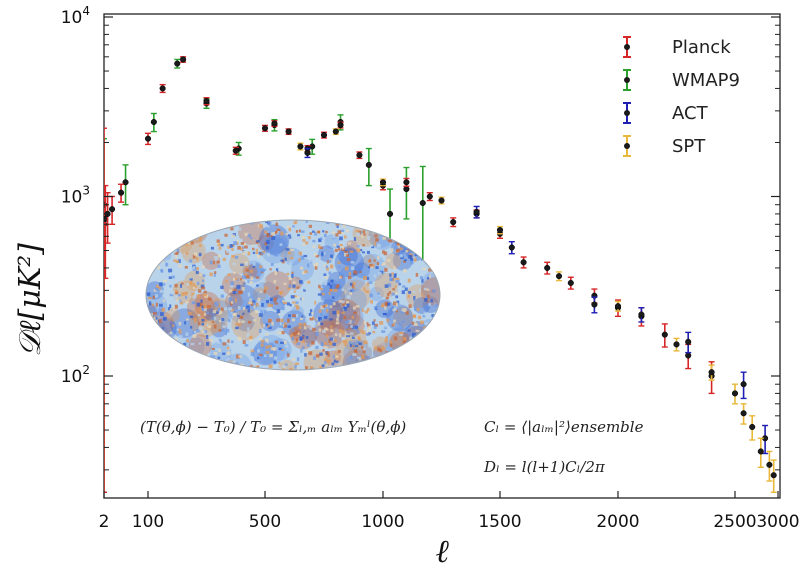 This screenshot has height=574, width=806. What do you see at coordinates (701, 47) in the screenshot?
I see `legend-label: Planck` at bounding box center [701, 47].